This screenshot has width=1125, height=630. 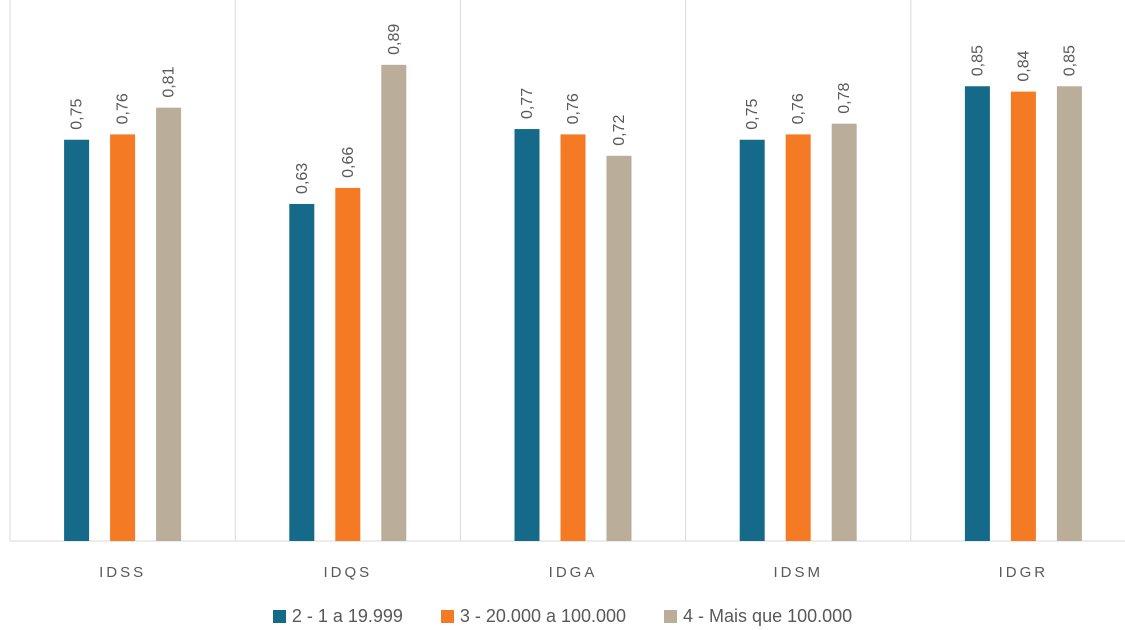 I want to click on data-label-idsm-series-2: 0,76, so click(x=798, y=108).